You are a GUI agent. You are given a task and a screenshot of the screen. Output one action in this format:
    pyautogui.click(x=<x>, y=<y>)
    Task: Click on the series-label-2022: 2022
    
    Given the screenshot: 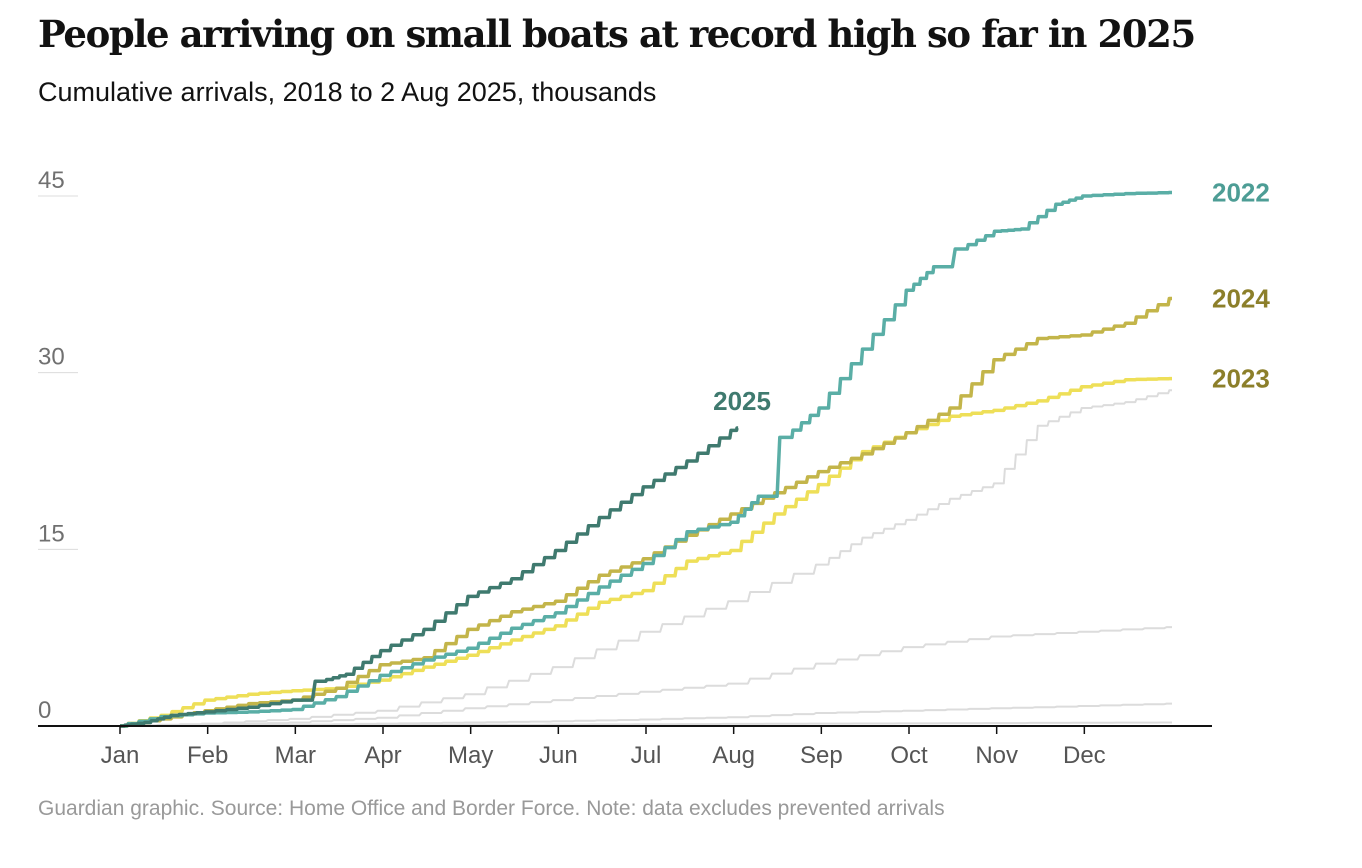 What is the action you would take?
    pyautogui.click(x=1241, y=192)
    